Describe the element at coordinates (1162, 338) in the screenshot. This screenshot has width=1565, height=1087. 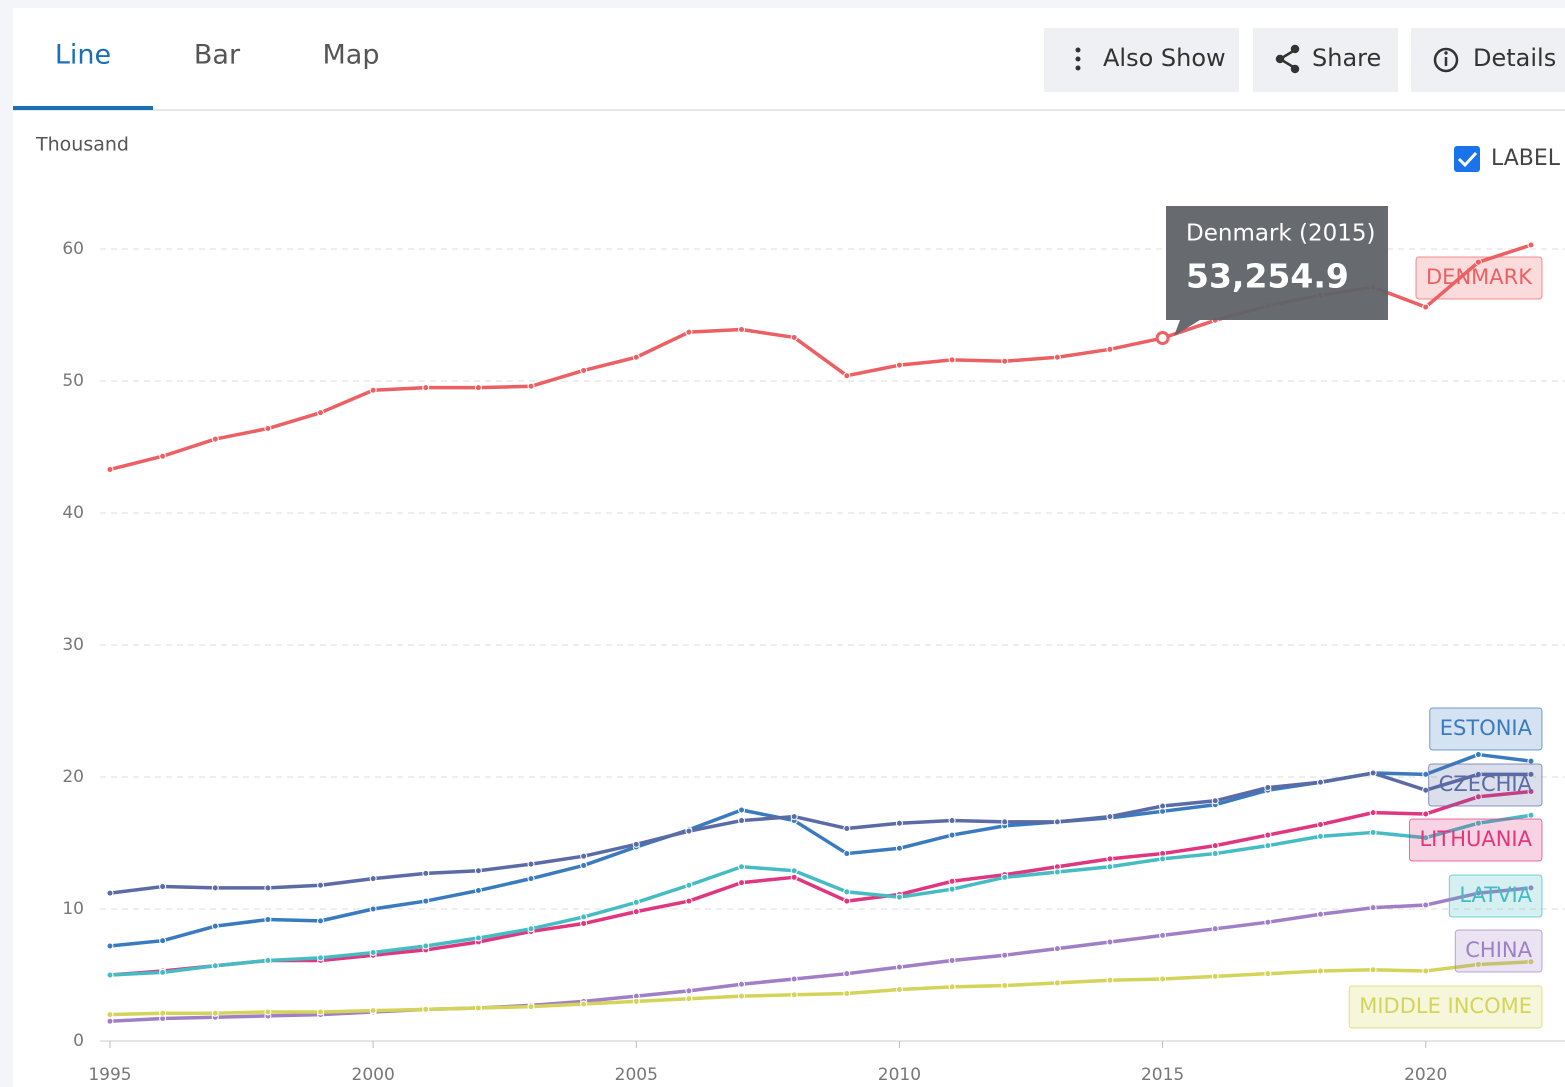
I see `tooltip-point` at that location.